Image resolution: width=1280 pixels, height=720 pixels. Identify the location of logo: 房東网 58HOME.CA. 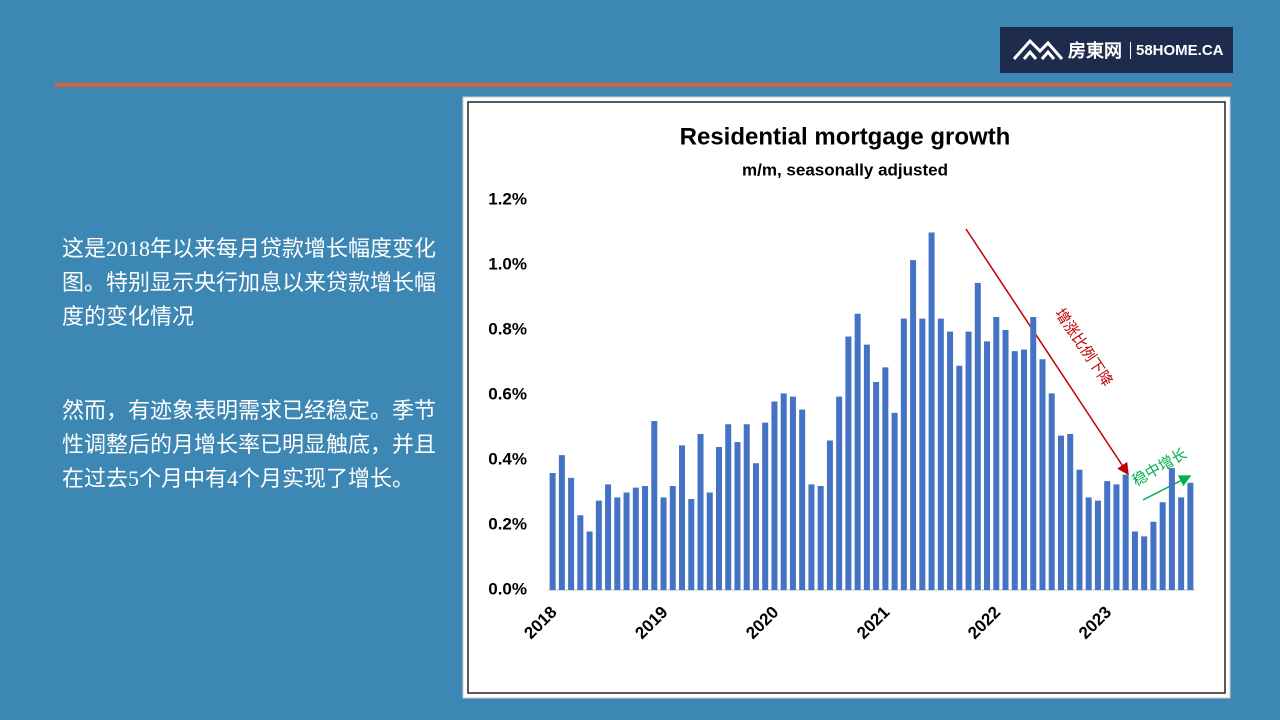
(1116, 50).